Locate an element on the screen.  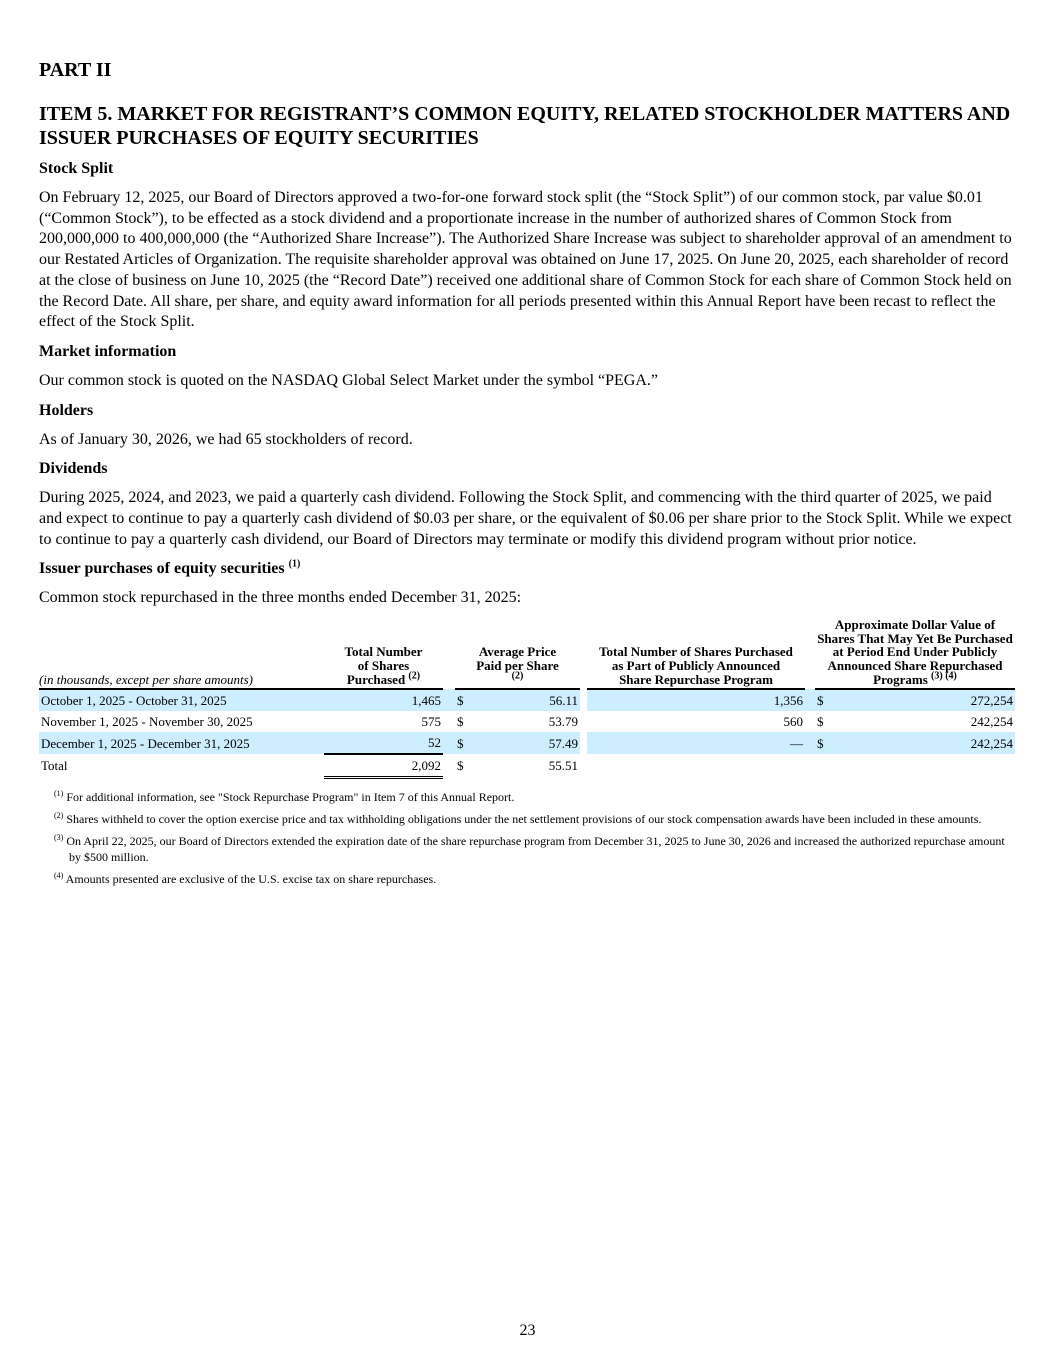
header-shares: Total Number of Shares Purchased (2) is located at coordinates (383, 654).